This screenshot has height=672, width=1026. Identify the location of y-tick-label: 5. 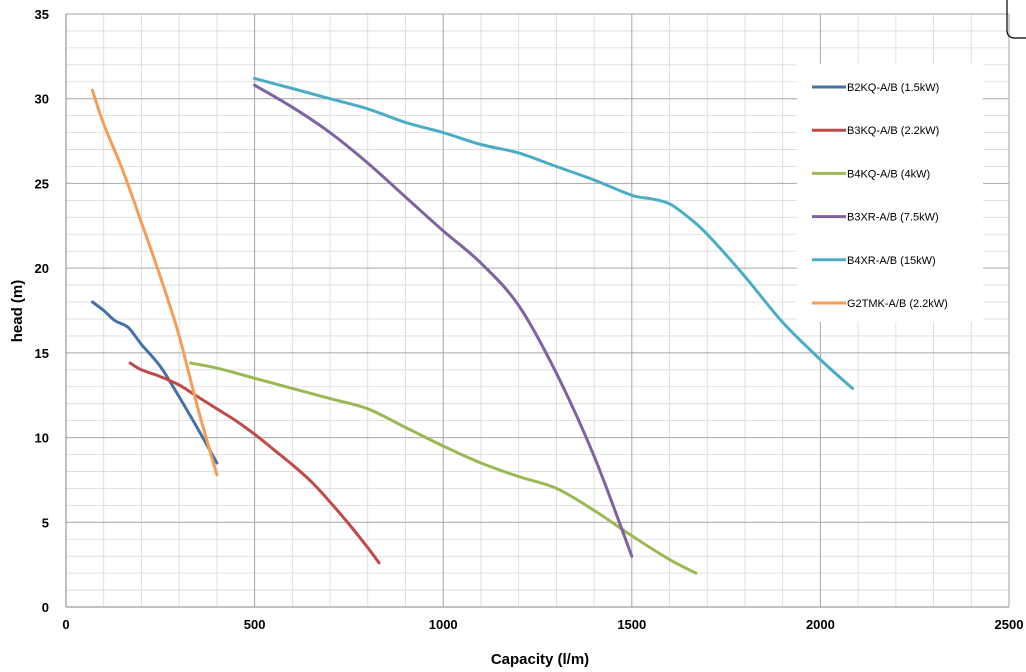
(45, 522).